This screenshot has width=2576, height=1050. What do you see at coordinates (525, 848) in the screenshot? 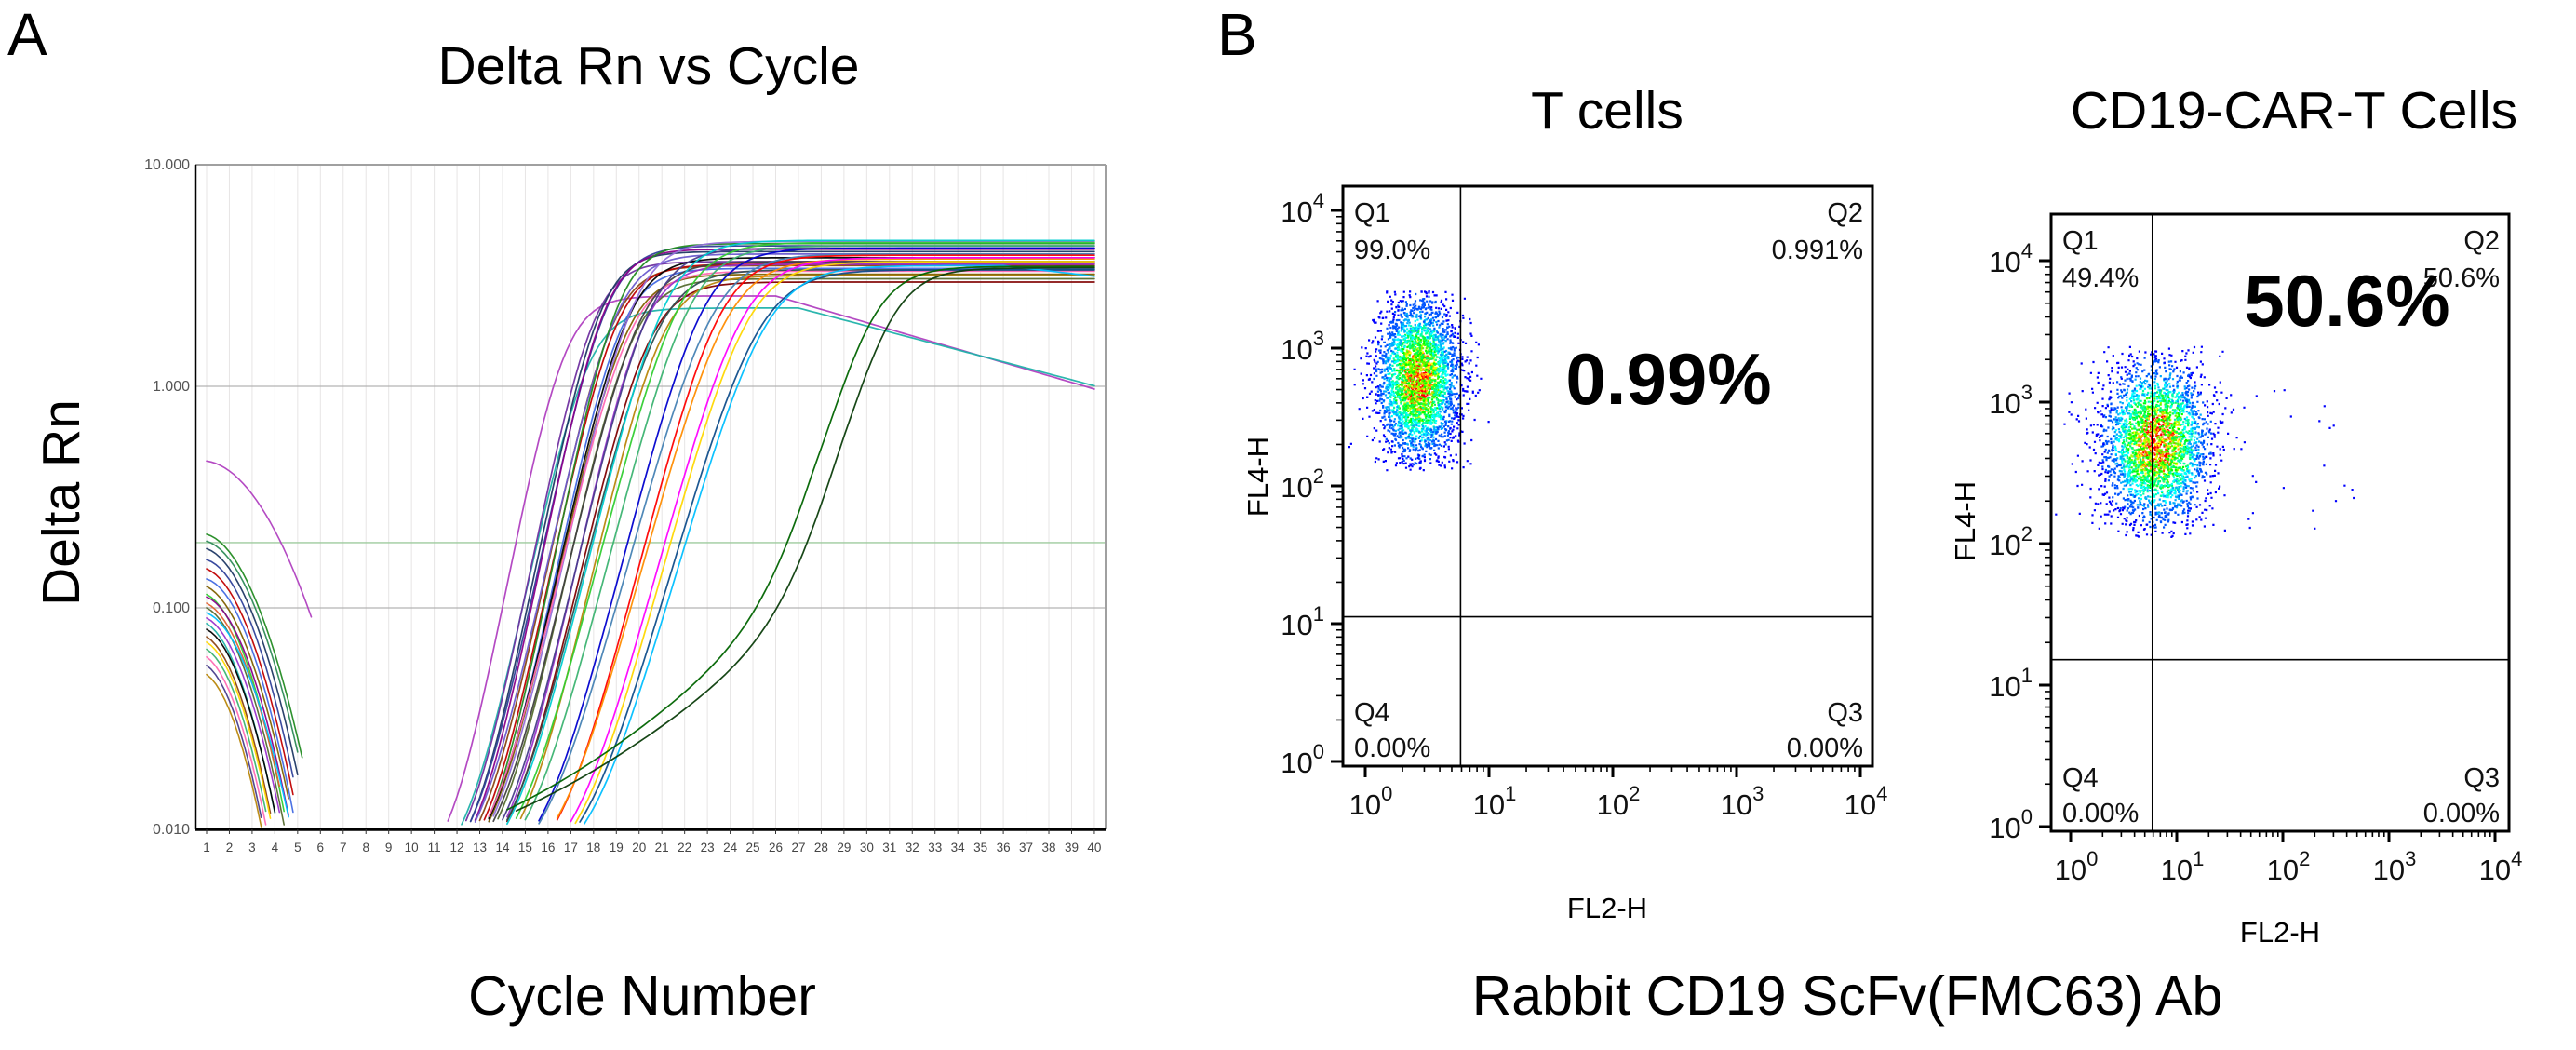
I see `svg-text: 15` at bounding box center [525, 848].